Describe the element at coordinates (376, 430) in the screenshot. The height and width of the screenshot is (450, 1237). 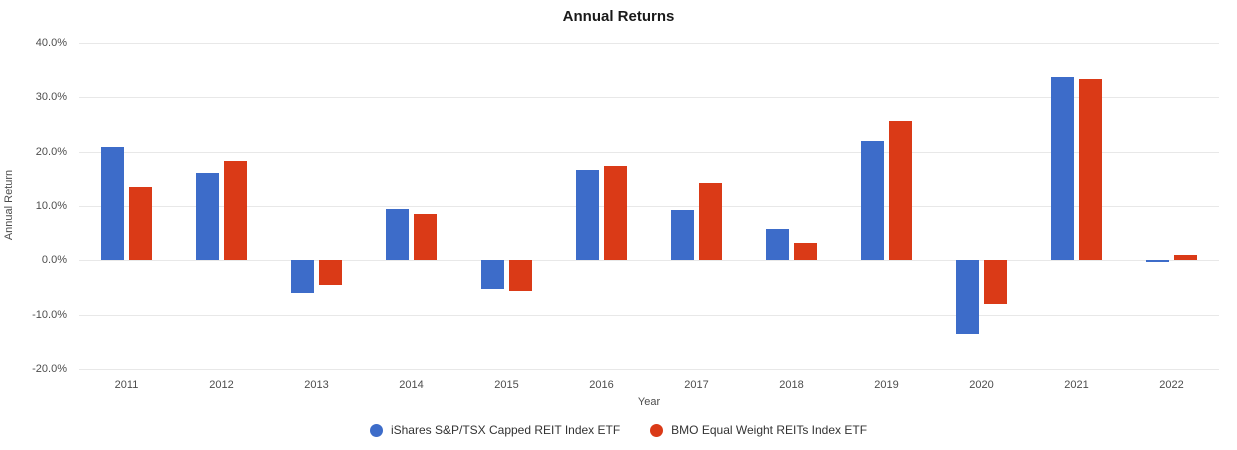
I see `legend-dot-ishares-icon` at that location.